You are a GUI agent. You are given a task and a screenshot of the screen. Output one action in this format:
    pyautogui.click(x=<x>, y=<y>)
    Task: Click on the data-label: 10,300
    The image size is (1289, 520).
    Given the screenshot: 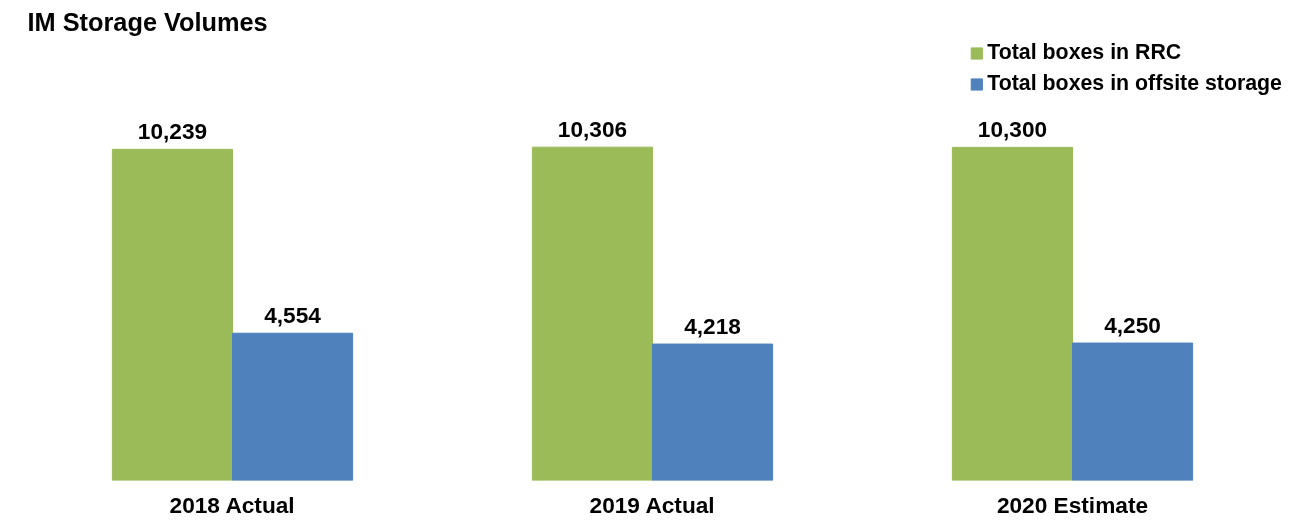 What is the action you would take?
    pyautogui.click(x=1012, y=129)
    